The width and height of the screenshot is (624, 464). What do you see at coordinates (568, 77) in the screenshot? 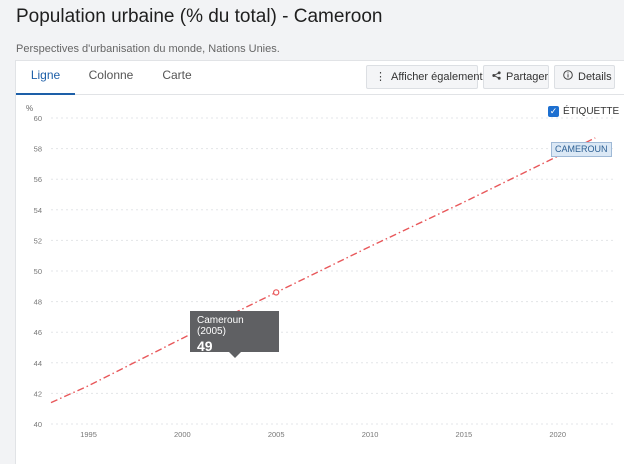
I see `info-icon` at bounding box center [568, 77].